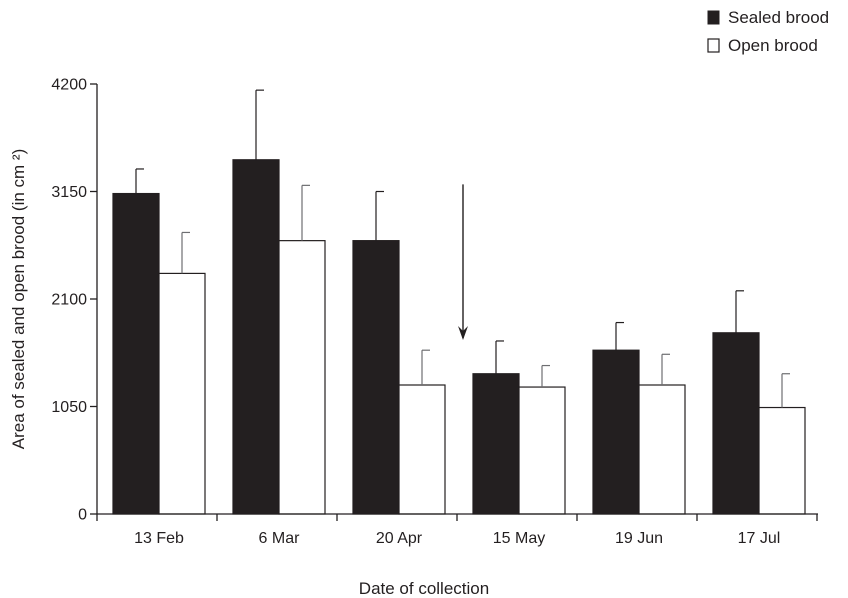 The width and height of the screenshot is (848, 598). What do you see at coordinates (496, 444) in the screenshot?
I see `bar-sealed-brood-15-may` at bounding box center [496, 444].